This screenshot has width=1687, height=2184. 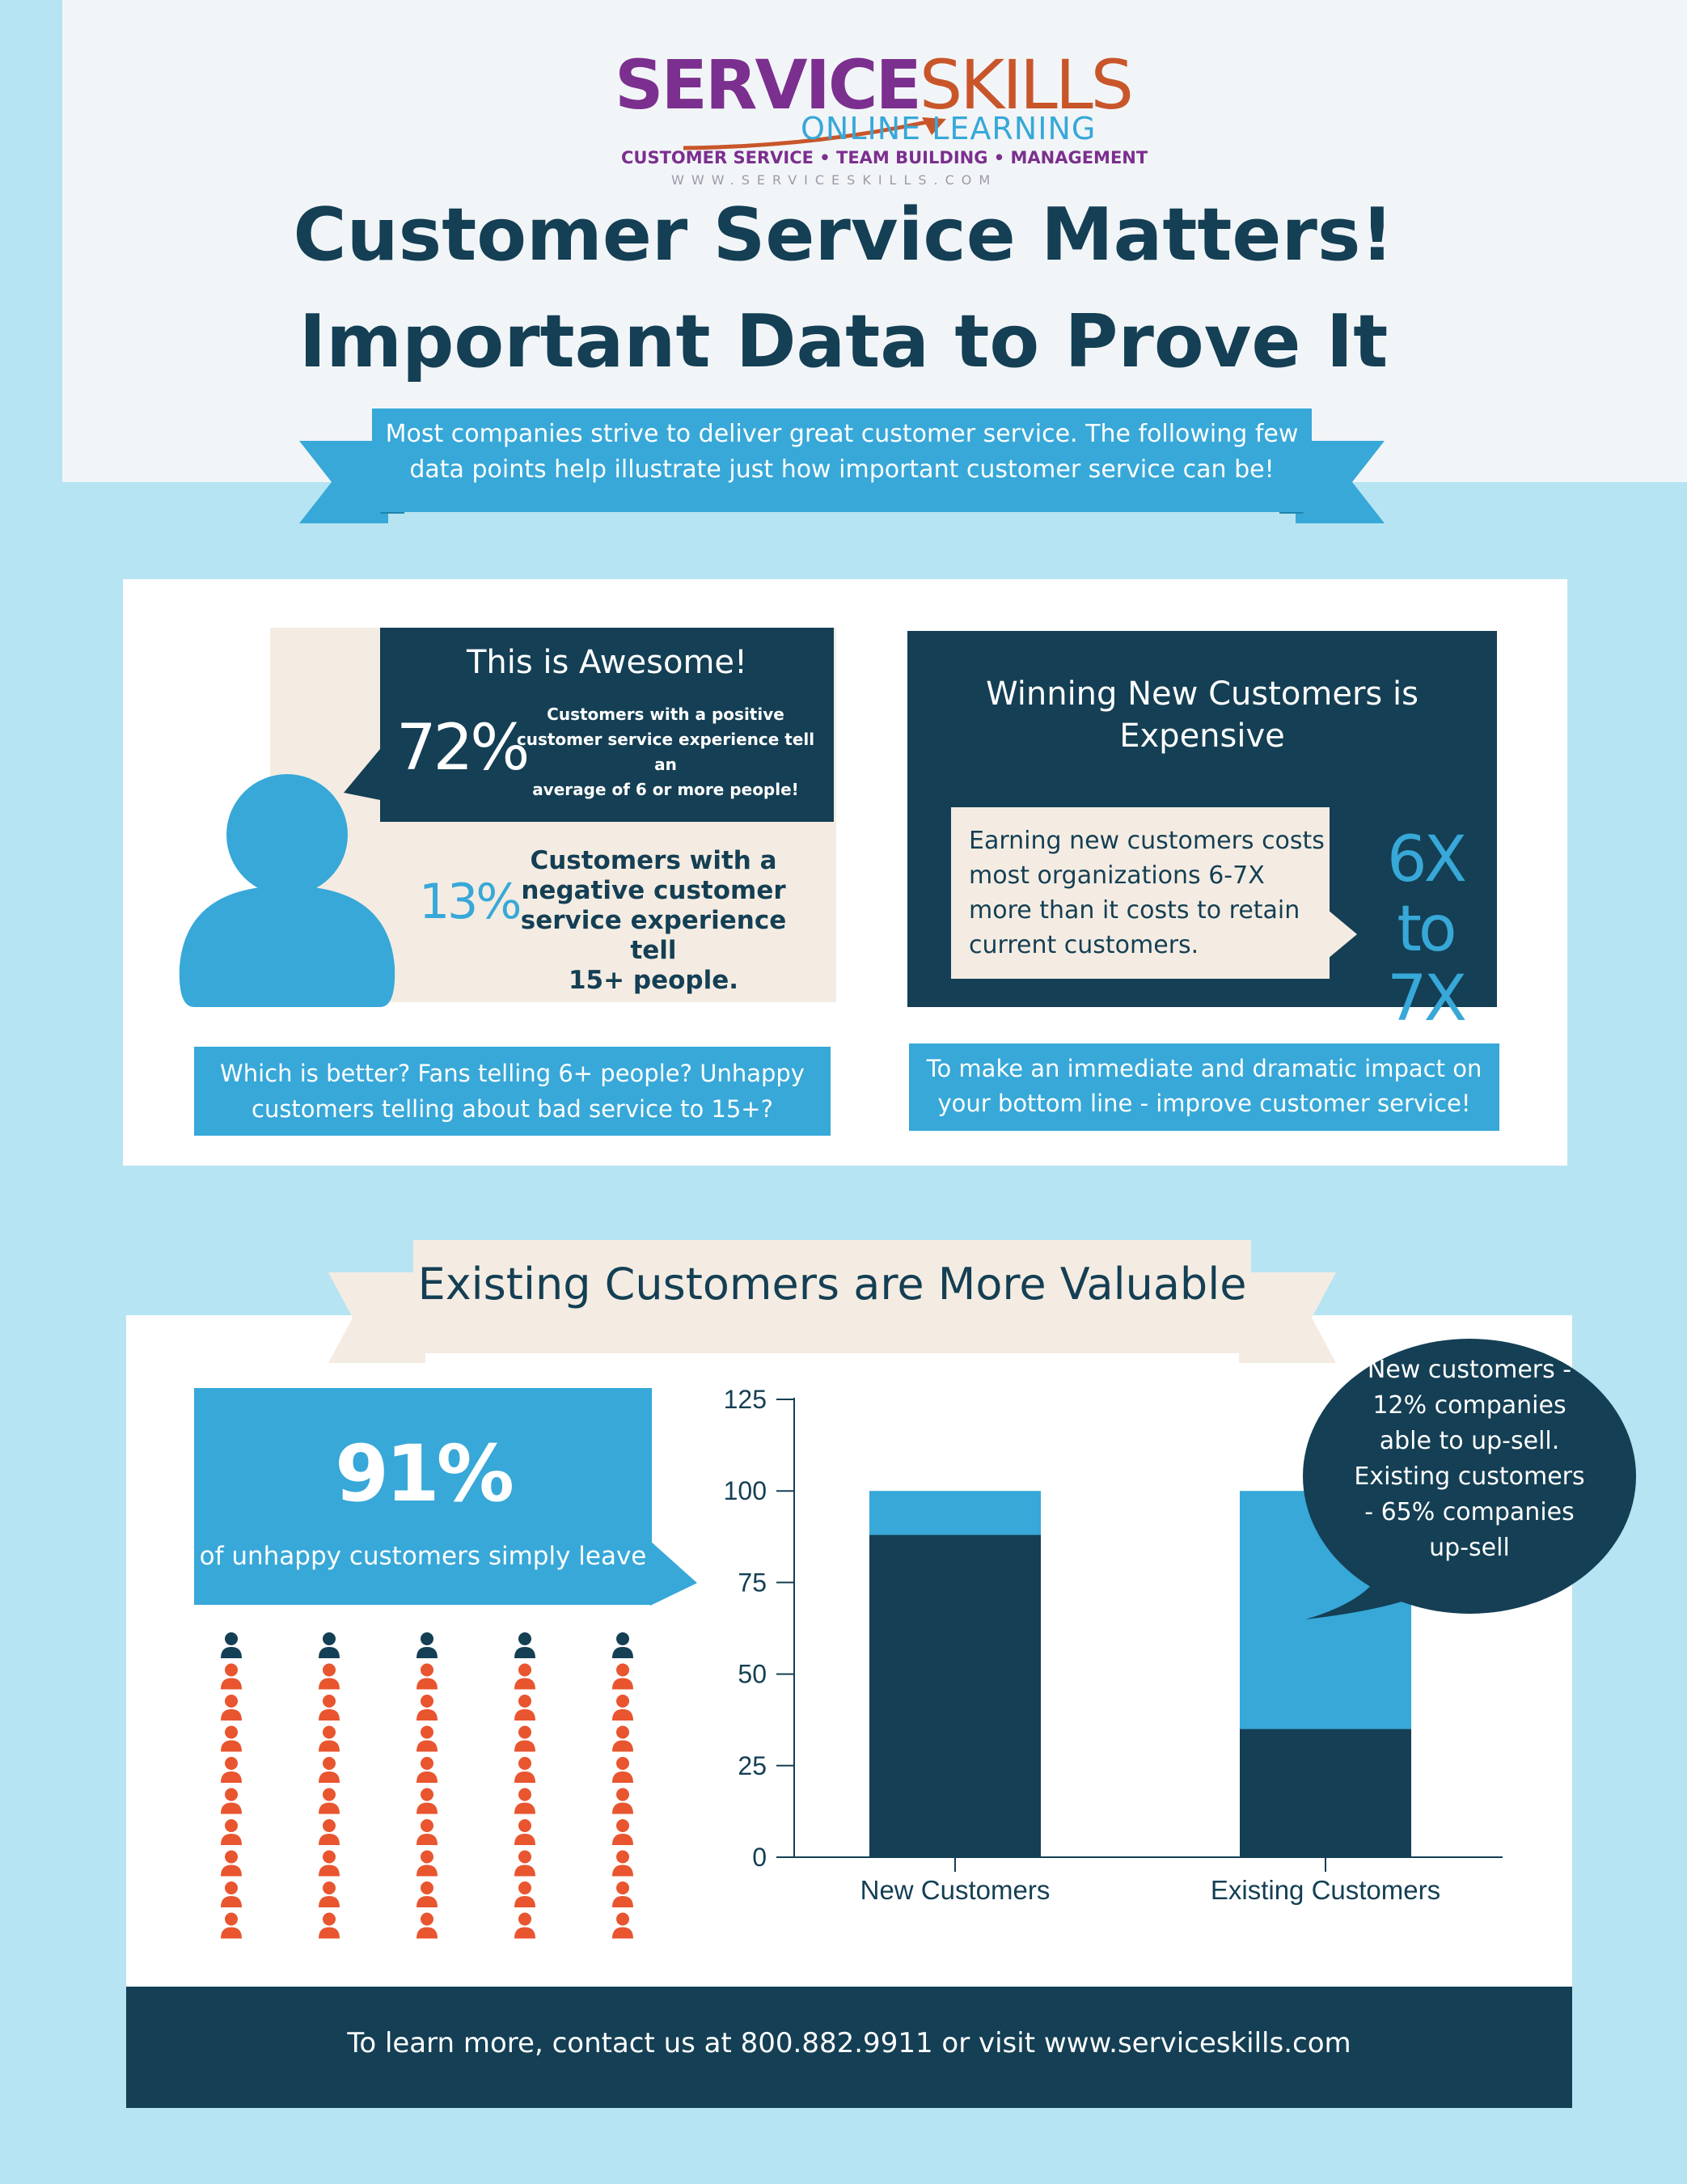 What do you see at coordinates (745, 1490) in the screenshot?
I see `y-tick-label: 100` at bounding box center [745, 1490].